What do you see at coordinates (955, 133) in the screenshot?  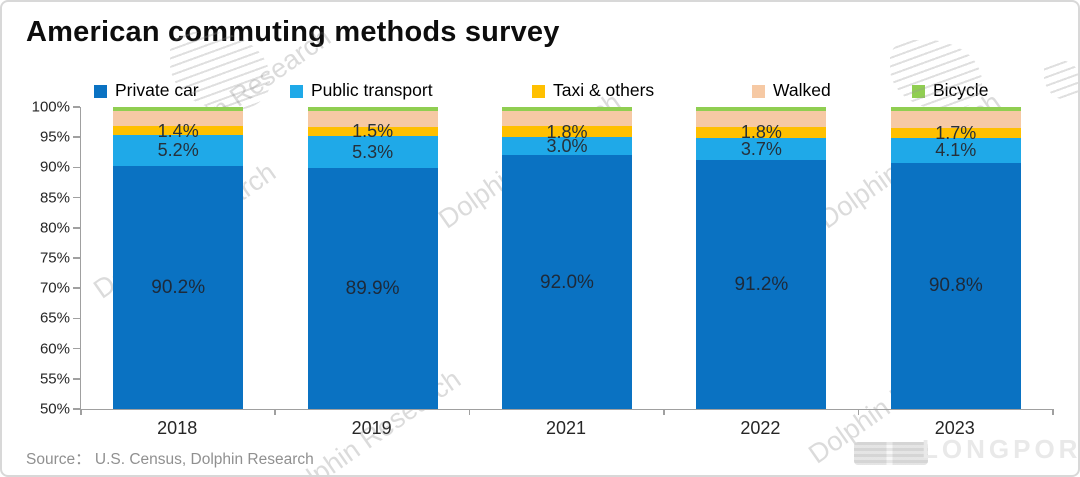 I see `bar-segment-taxi-others: 1.7%` at bounding box center [955, 133].